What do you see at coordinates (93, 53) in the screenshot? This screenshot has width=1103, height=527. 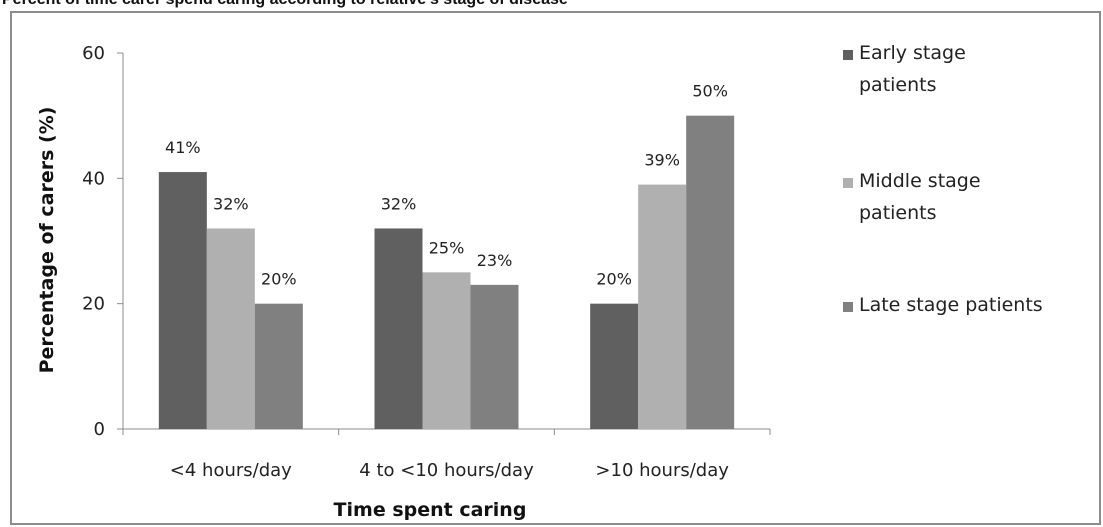 I see `y-tick-label: 60` at bounding box center [93, 53].